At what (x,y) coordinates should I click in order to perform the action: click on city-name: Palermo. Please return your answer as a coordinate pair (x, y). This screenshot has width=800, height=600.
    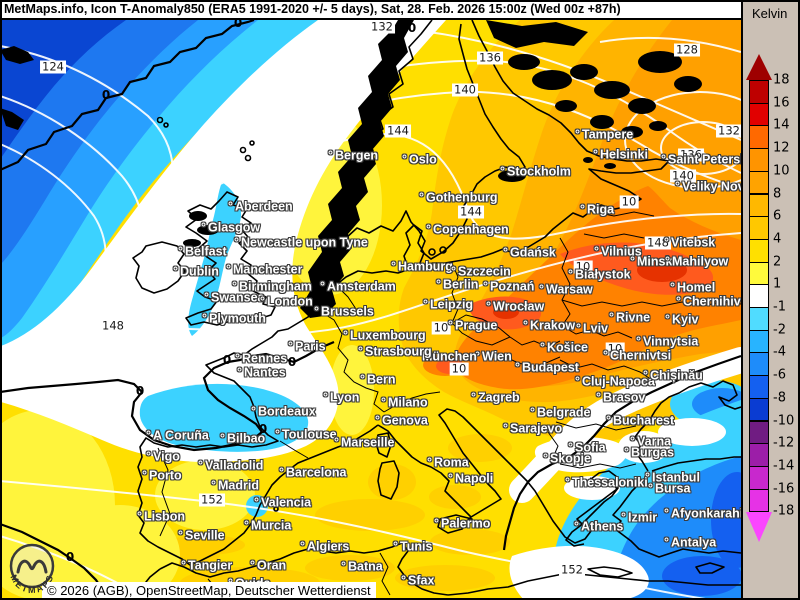
    Looking at the image, I should click on (466, 523).